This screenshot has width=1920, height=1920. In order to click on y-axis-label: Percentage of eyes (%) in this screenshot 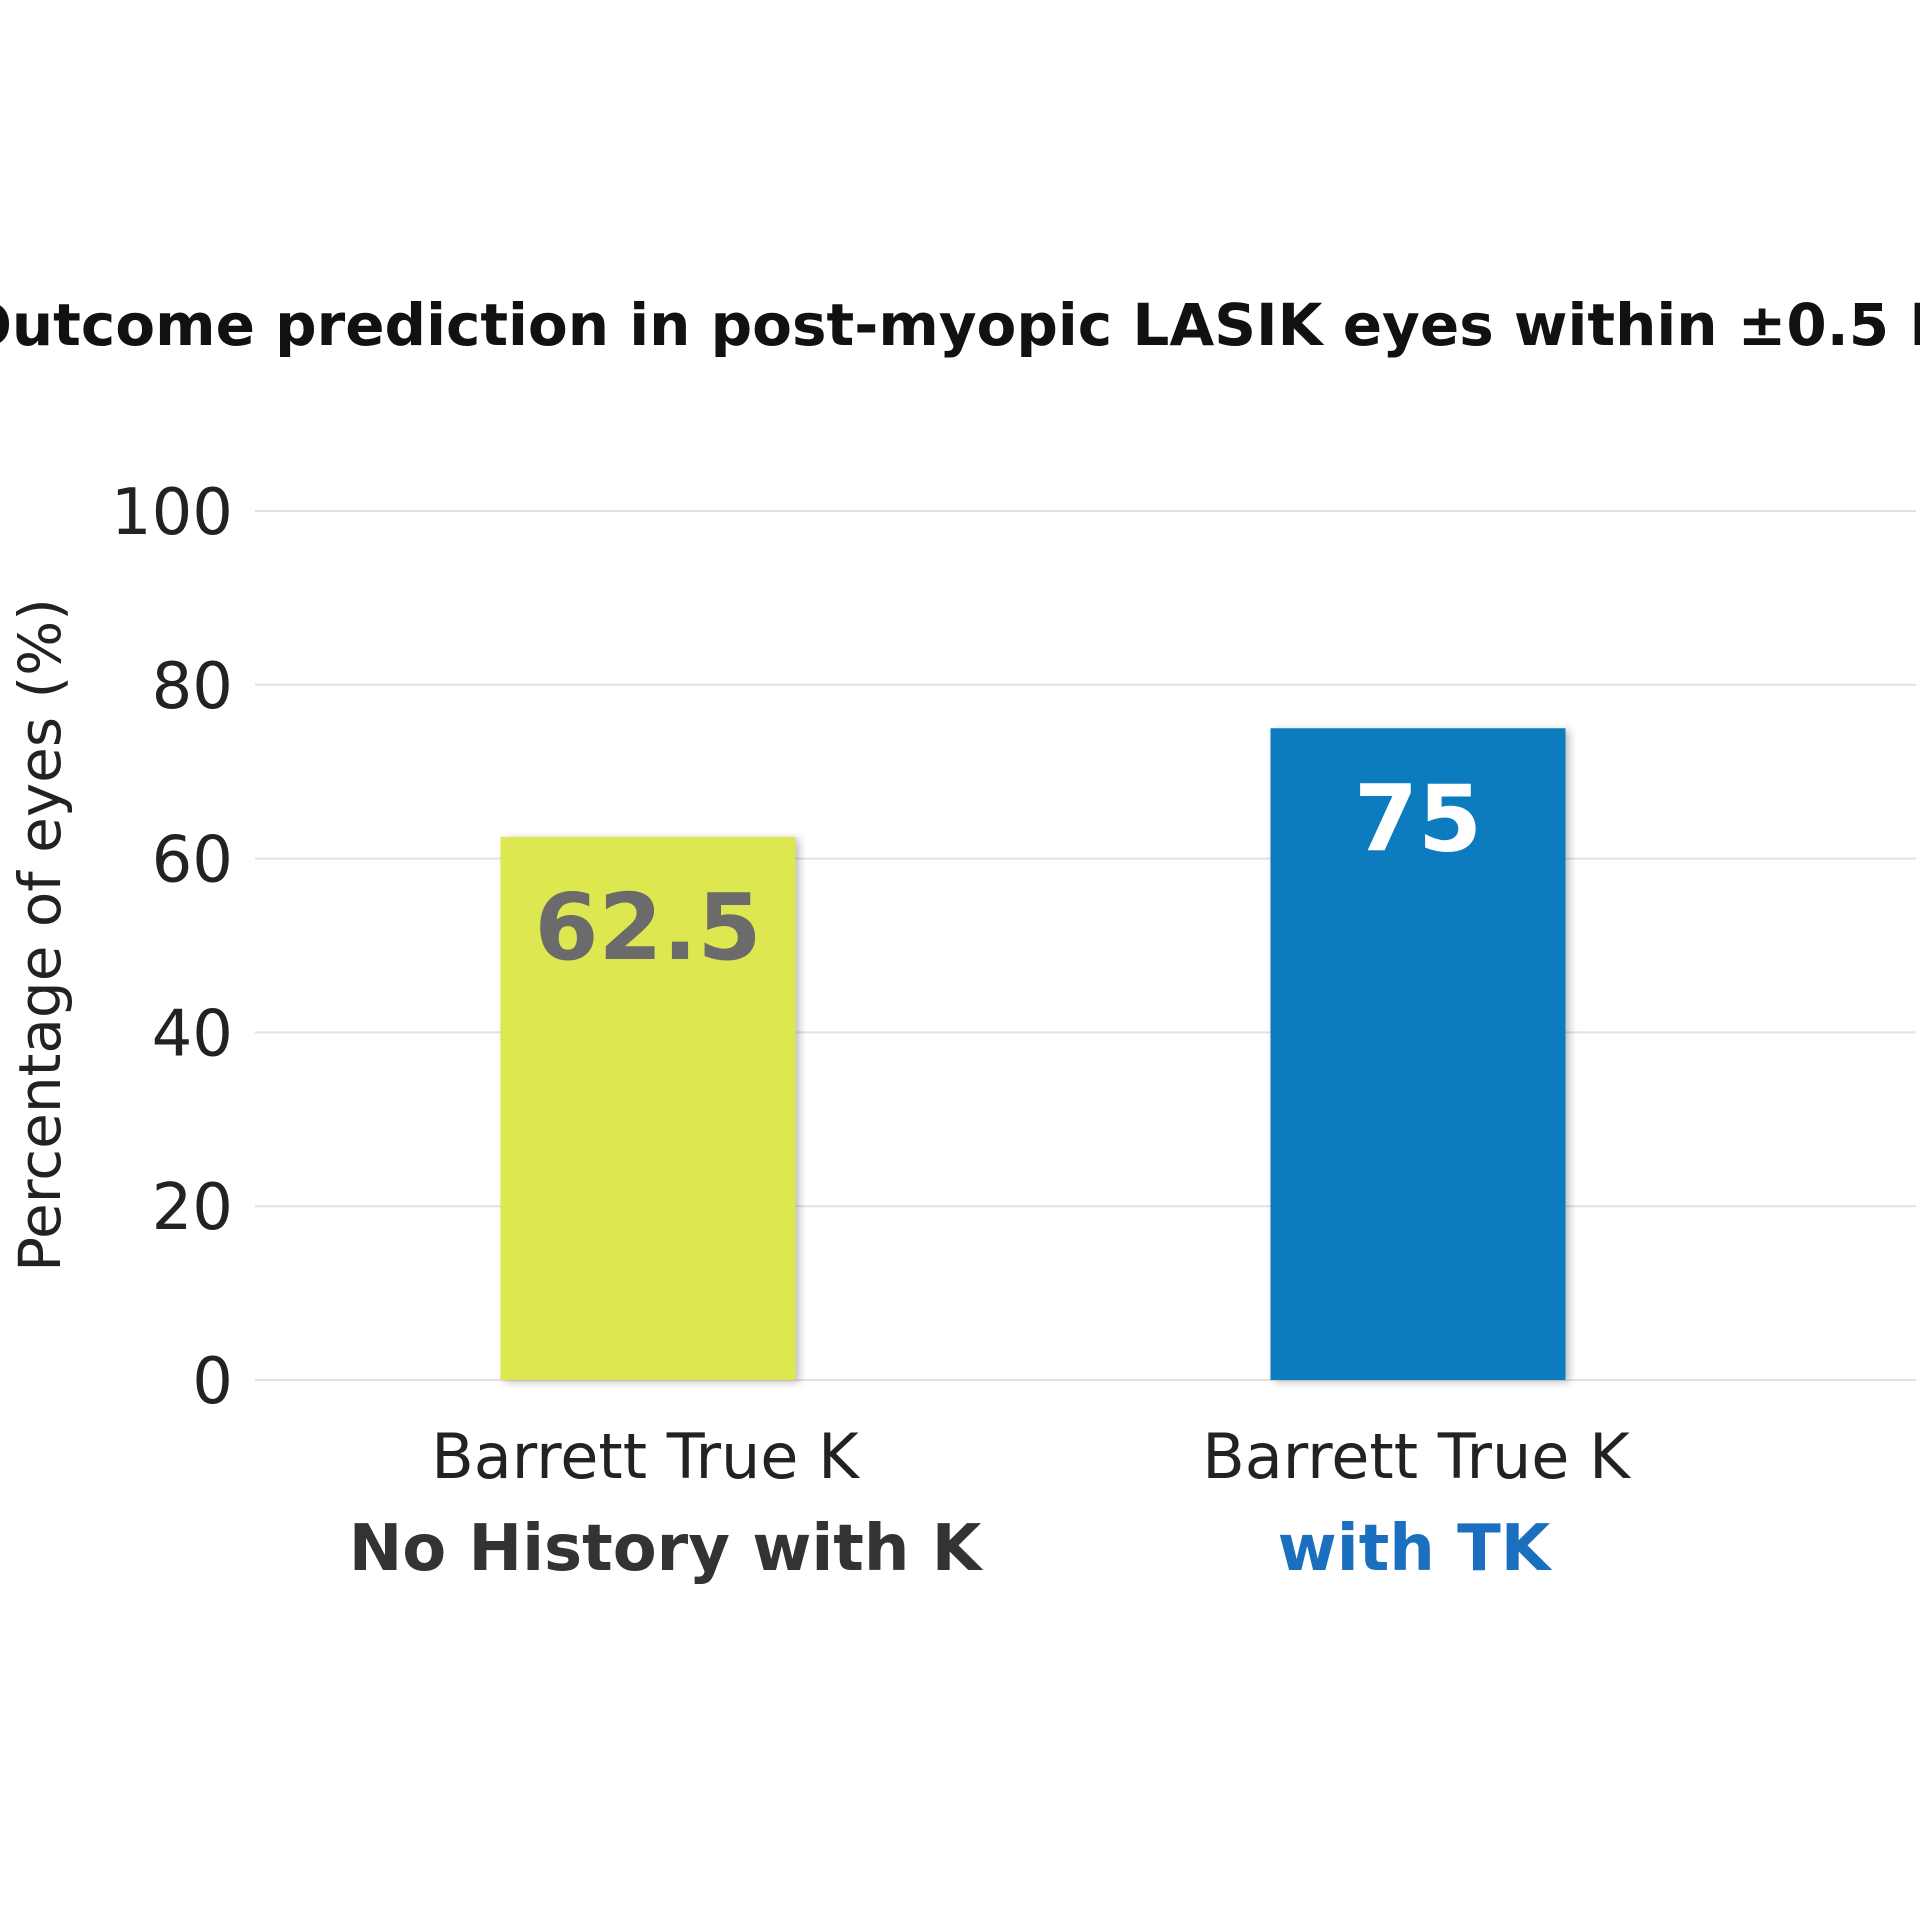, I will do `click(40, 935)`.